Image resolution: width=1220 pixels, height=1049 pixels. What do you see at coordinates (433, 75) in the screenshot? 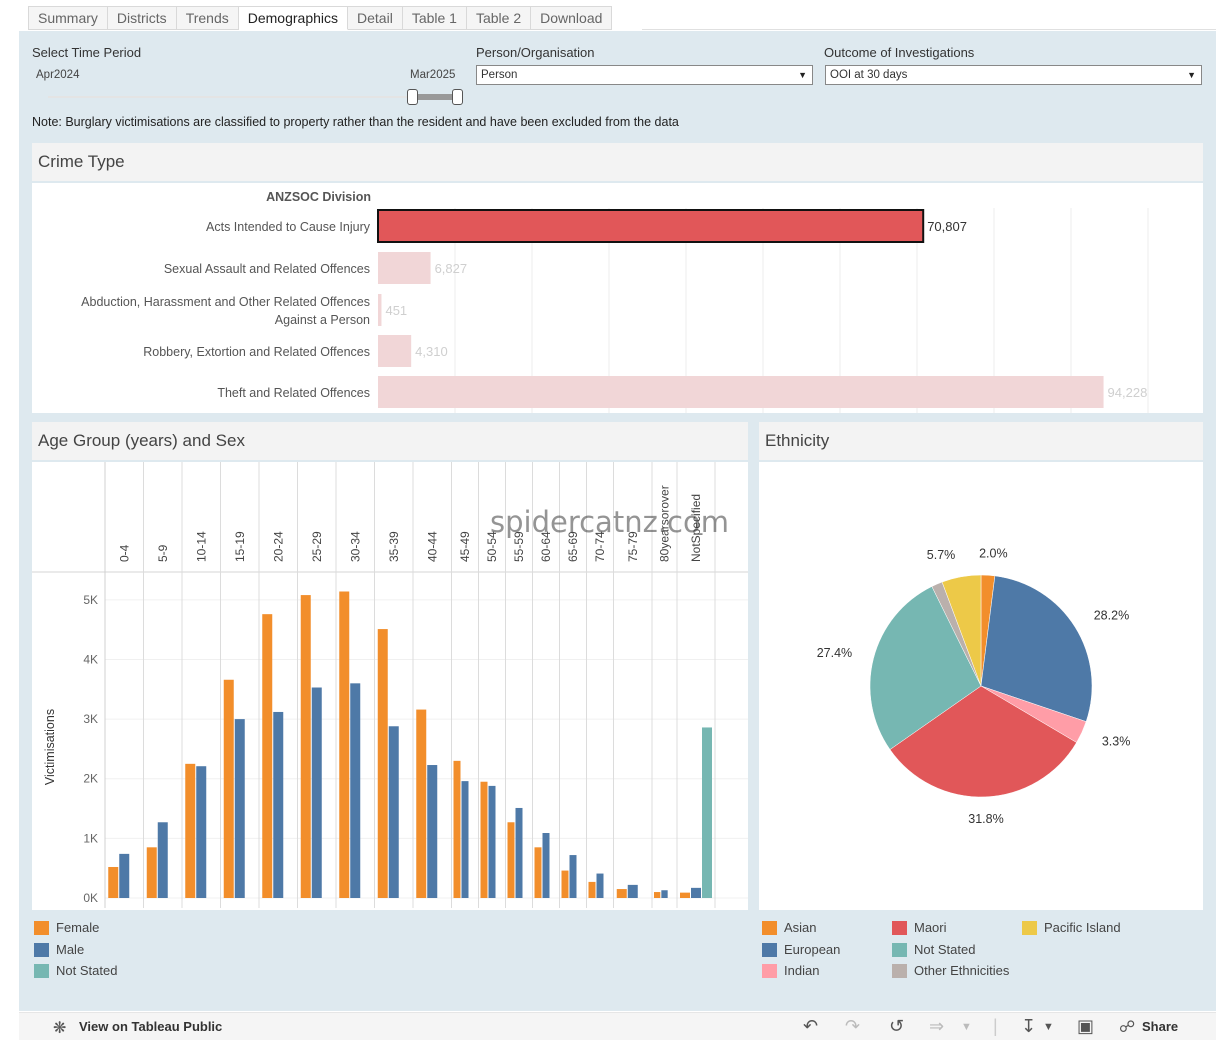
I see `time-end-value: Mar2025` at bounding box center [433, 75].